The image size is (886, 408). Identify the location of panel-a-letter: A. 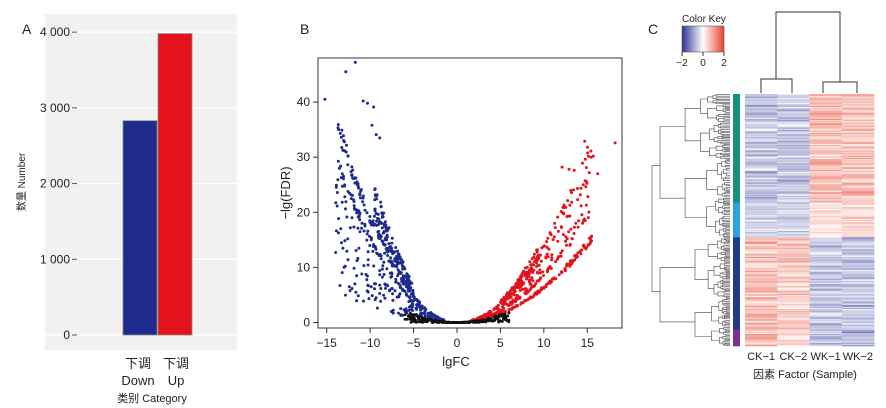
(27, 29).